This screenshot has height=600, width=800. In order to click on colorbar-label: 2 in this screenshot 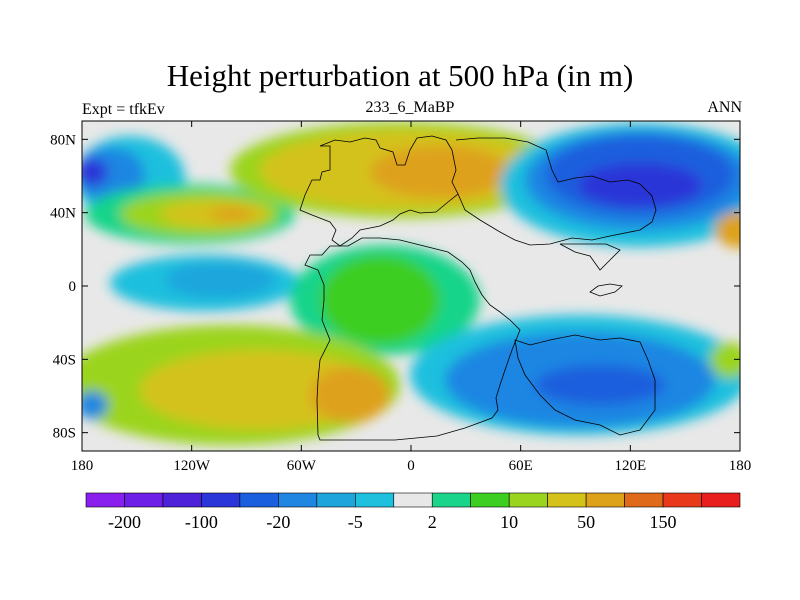, I will do `click(432, 522)`.